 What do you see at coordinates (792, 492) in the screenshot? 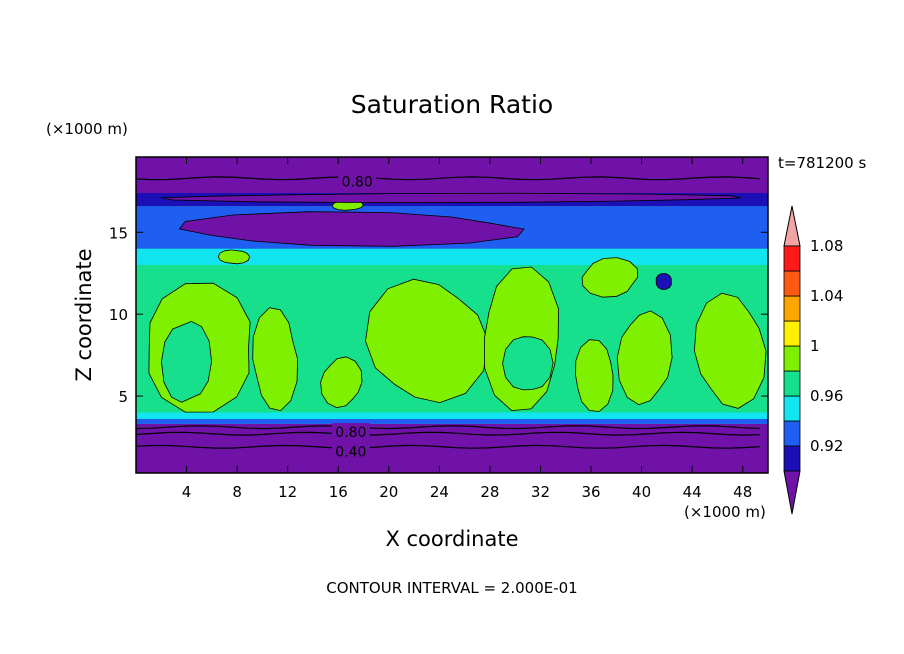
I see `colorbar-min-arrow` at bounding box center [792, 492].